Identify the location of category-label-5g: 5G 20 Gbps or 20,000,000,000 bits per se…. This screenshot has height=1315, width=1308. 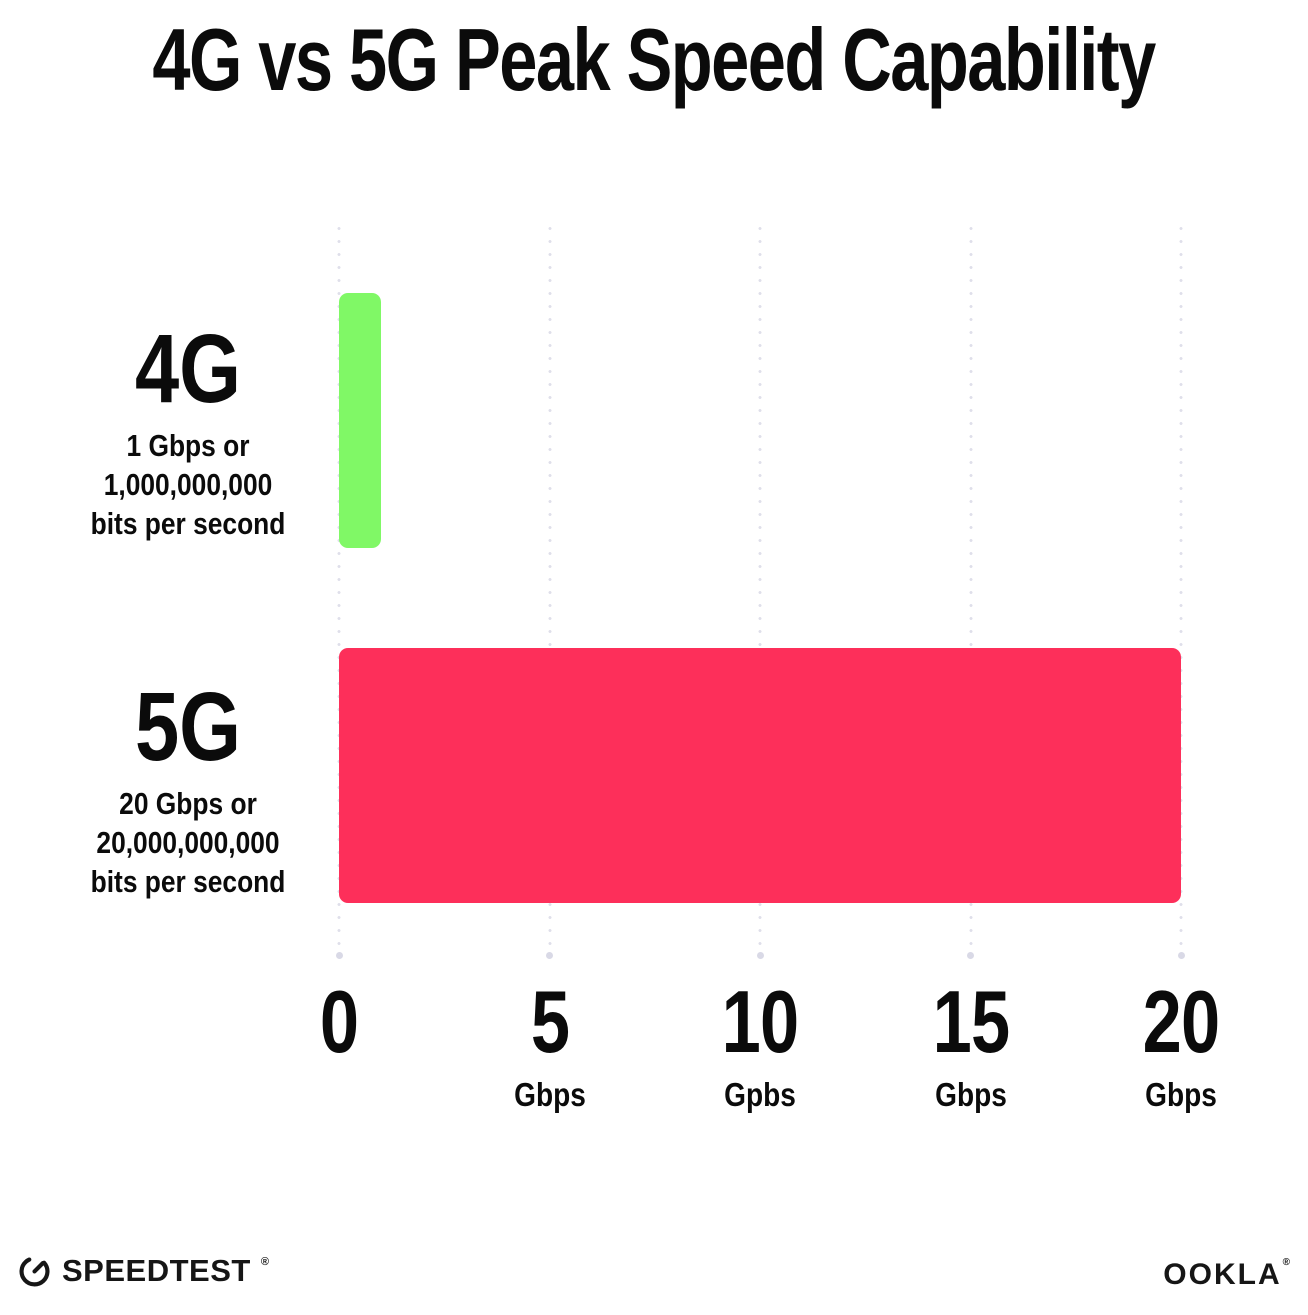
(188, 789).